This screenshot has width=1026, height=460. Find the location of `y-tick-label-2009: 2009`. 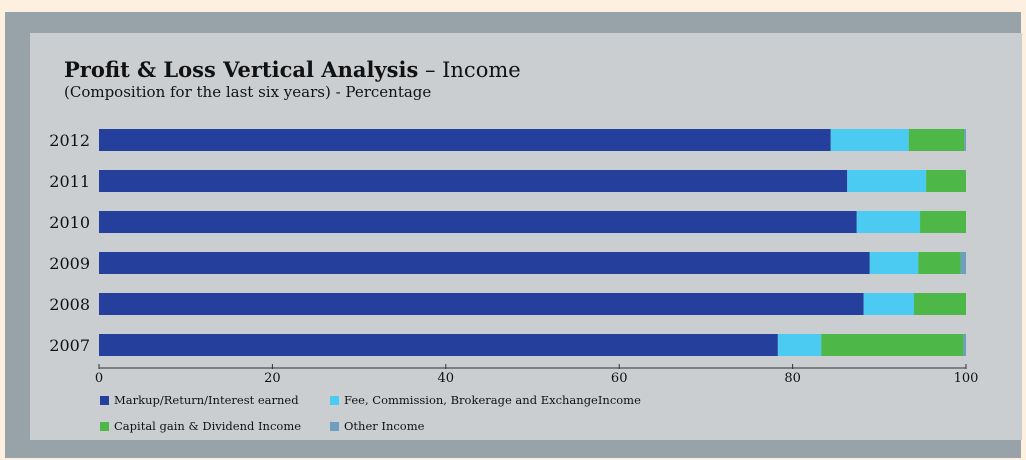

y-tick-label-2009: 2009 is located at coordinates (69, 263).